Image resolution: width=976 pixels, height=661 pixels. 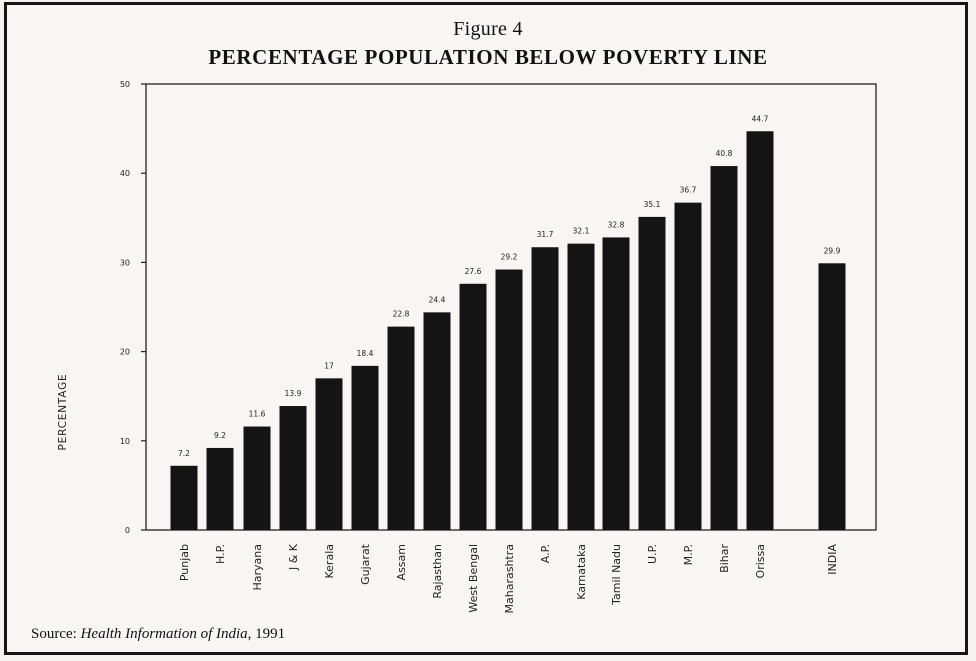 I want to click on bar-india, so click(x=832, y=396).